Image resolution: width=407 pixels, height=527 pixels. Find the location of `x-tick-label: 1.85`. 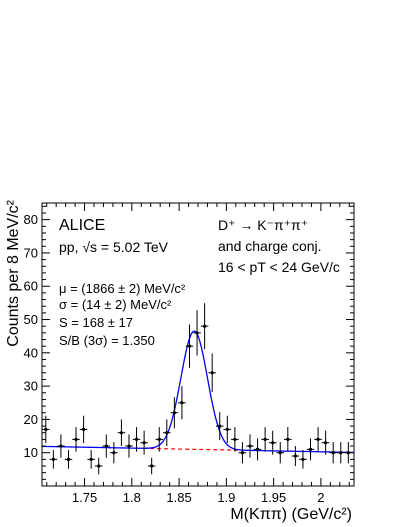

x-tick-label: 1.85 is located at coordinates (178, 497).